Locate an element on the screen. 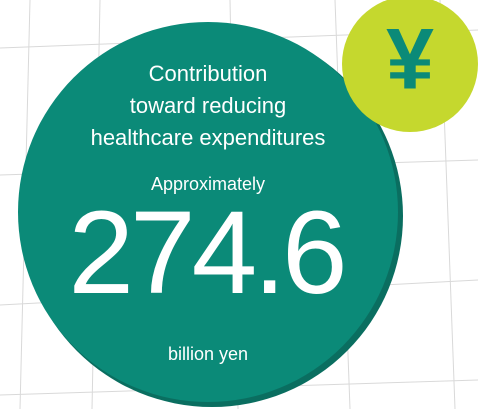 The image size is (478, 409). unit: billion yen is located at coordinates (208, 354).